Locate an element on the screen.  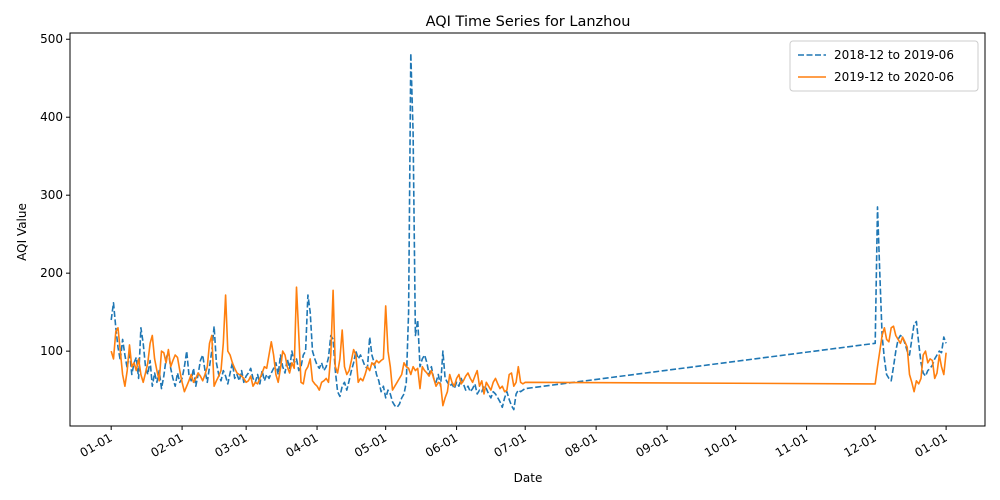
x-tick-label: 08-01 is located at coordinates (580, 445).